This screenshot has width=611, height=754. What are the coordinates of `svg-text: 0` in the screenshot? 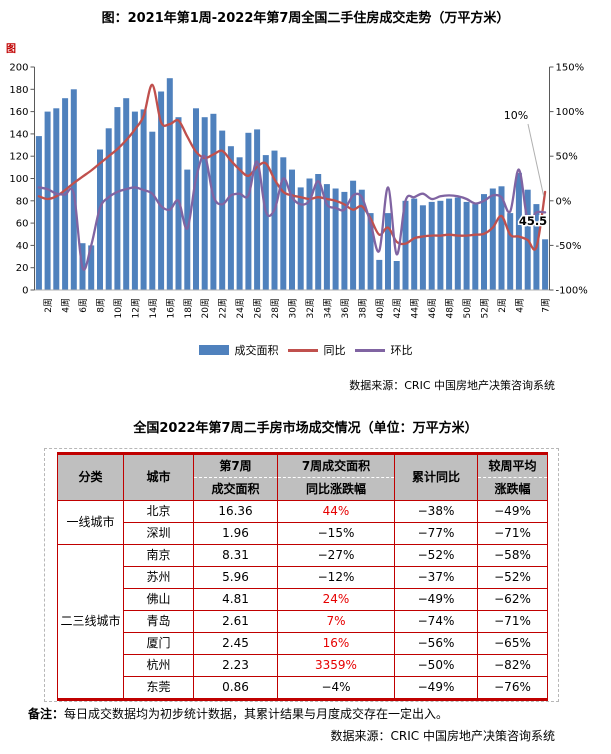 It's located at (25, 291).